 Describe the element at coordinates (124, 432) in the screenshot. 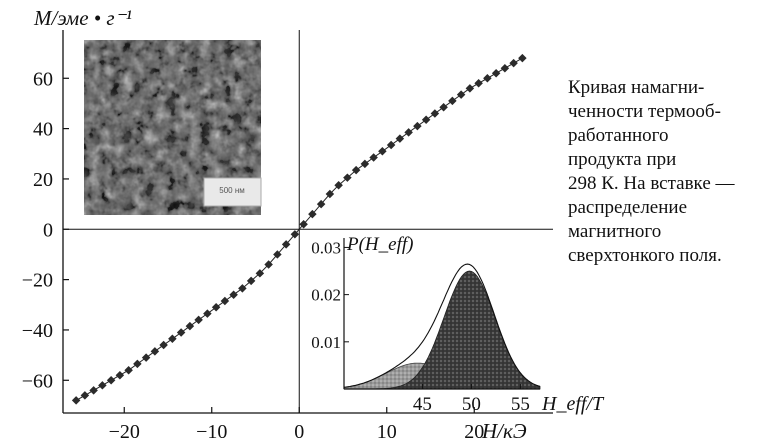

I see `x-tick-label: −20` at that location.